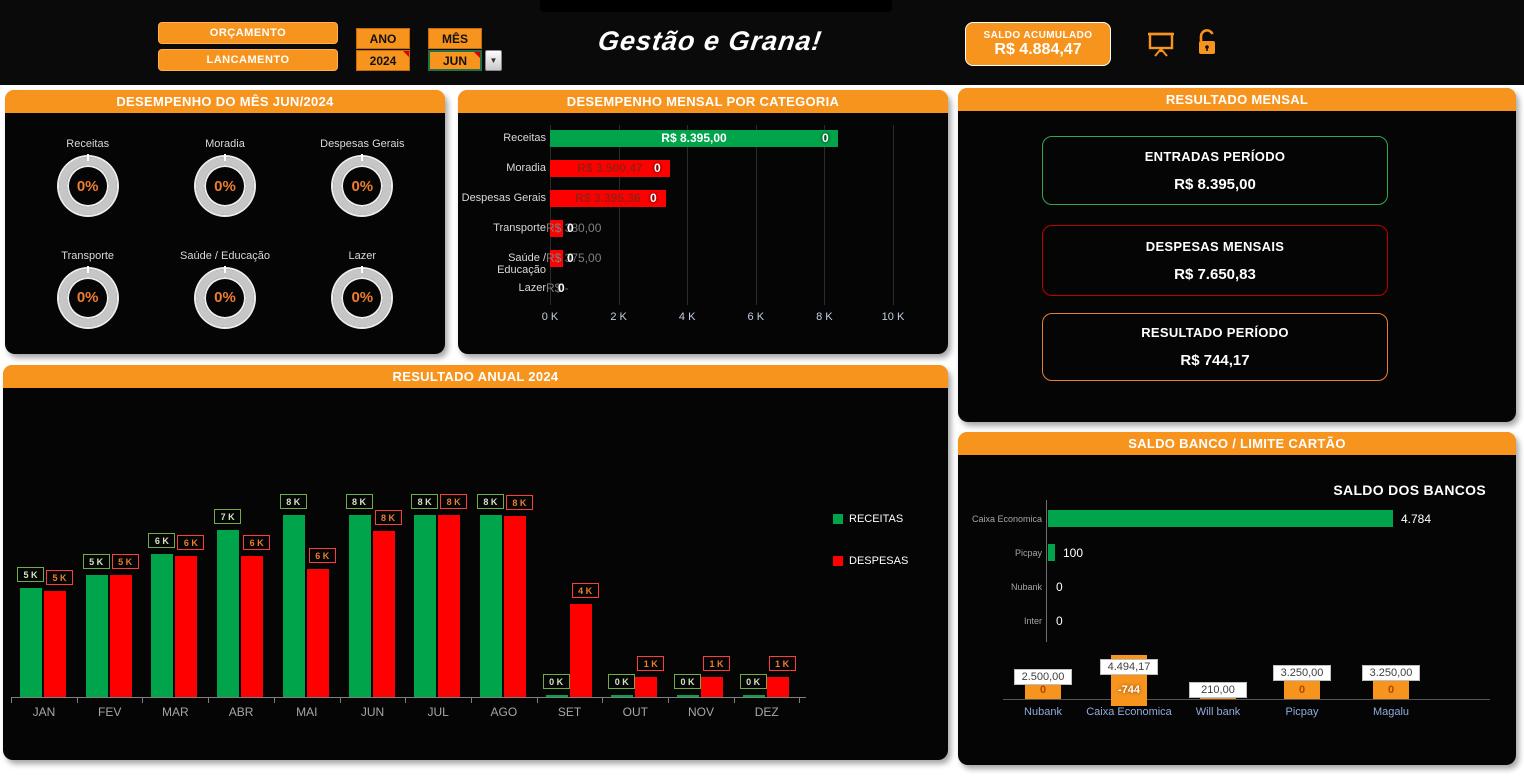  I want to click on panel-desempenho-mes-title: DESEMPENHO DO MÊS JUN/2024, so click(225, 101).